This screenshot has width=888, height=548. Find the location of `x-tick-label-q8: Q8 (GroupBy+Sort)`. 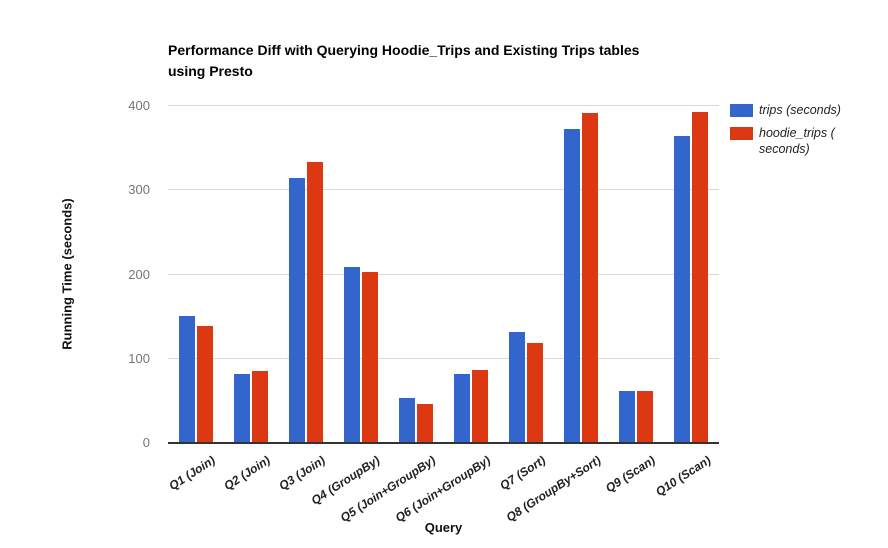

x-tick-label-q8: Q8 (GroupBy+Sort) is located at coordinates (553, 489).